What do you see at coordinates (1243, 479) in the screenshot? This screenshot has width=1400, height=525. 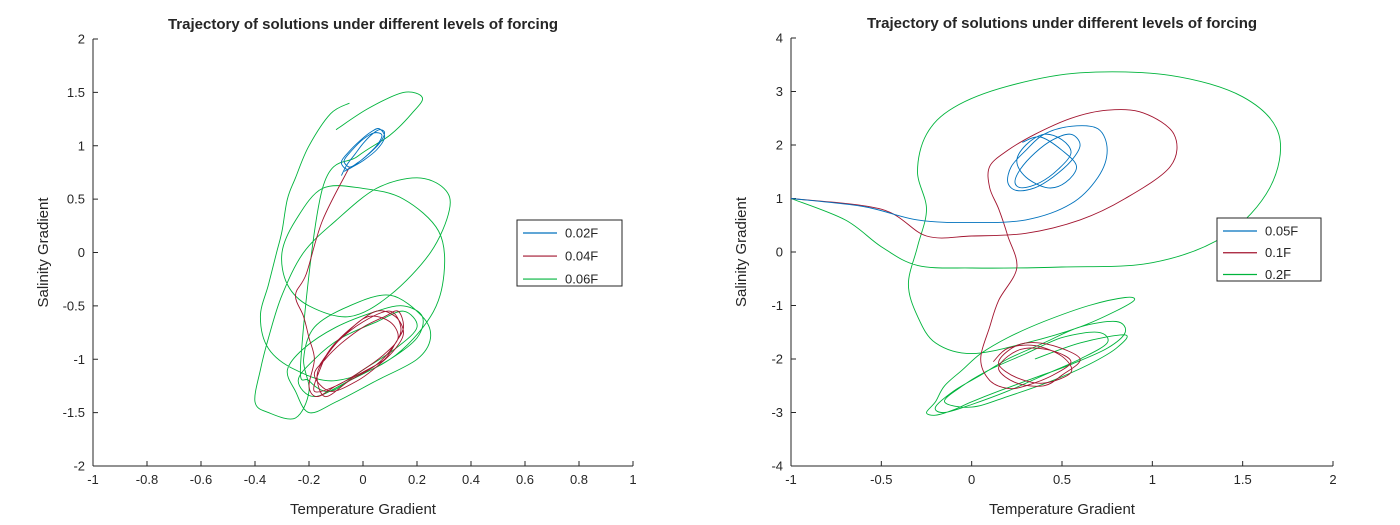 I see `x-tick-label: 1.5` at bounding box center [1243, 479].